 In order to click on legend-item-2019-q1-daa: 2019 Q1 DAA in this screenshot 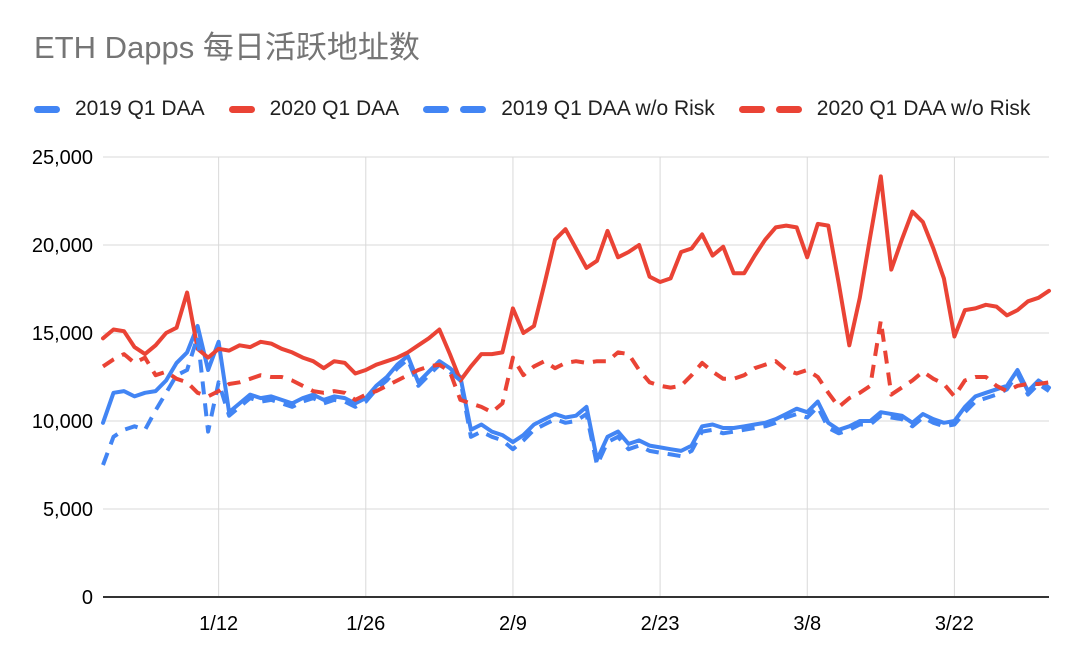, I will do `click(119, 109)`.